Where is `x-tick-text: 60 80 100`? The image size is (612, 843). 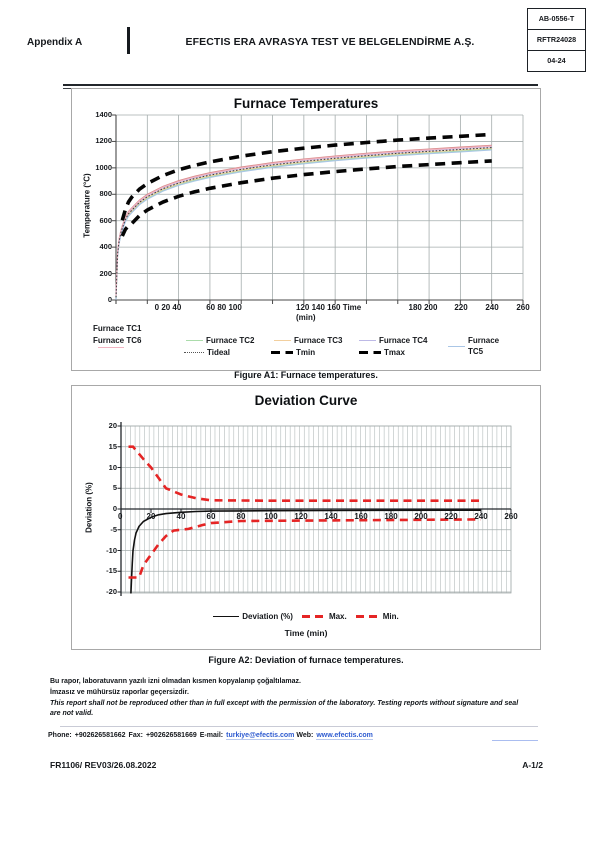
x-tick-text: 60 80 100 is located at coordinates (224, 307).